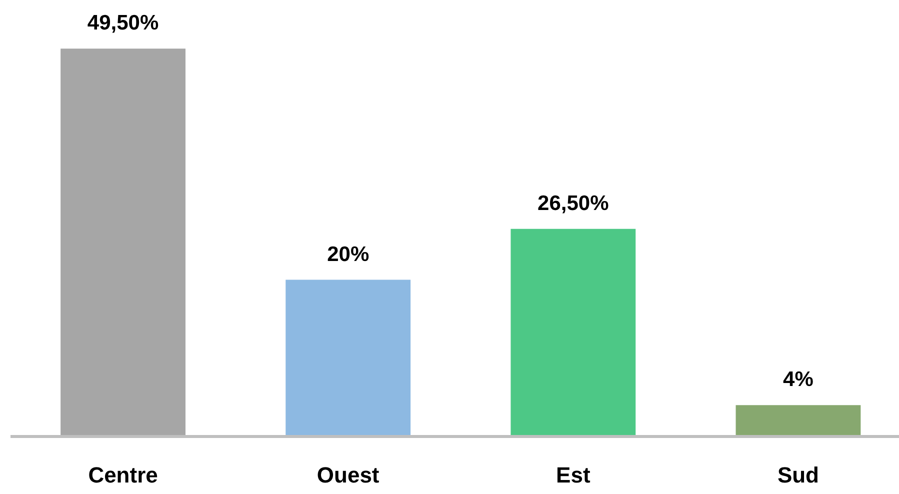  What do you see at coordinates (123, 475) in the screenshot?
I see `x-tick-label: Centre` at bounding box center [123, 475].